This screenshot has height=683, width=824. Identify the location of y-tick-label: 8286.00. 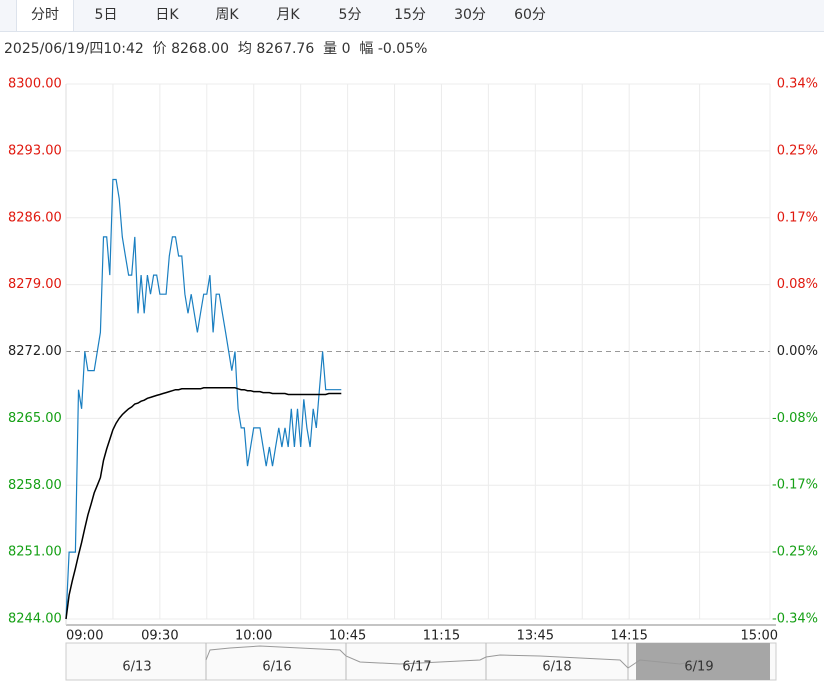
(35, 217).